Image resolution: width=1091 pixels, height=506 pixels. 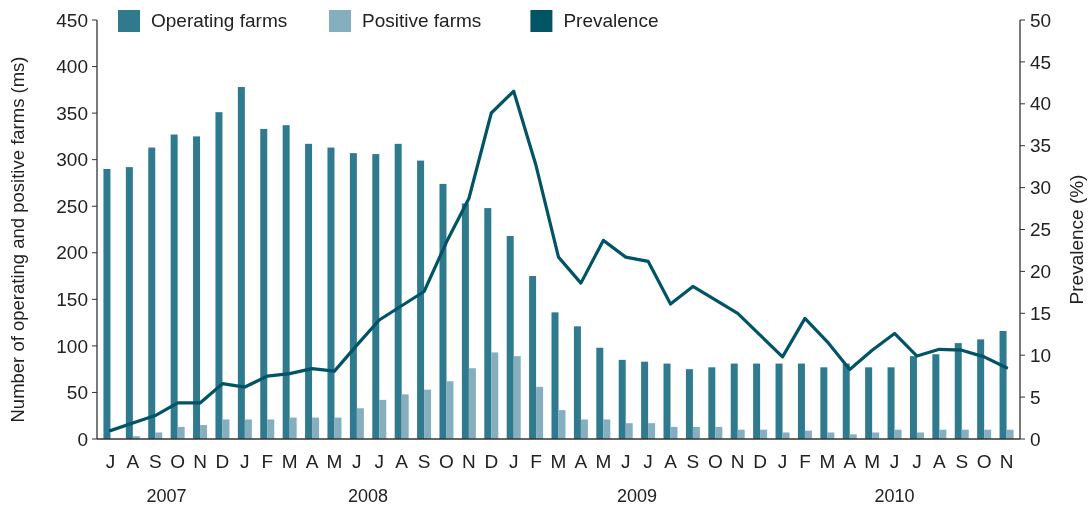 I want to click on y2-tick-label: 50, so click(x=1041, y=20).